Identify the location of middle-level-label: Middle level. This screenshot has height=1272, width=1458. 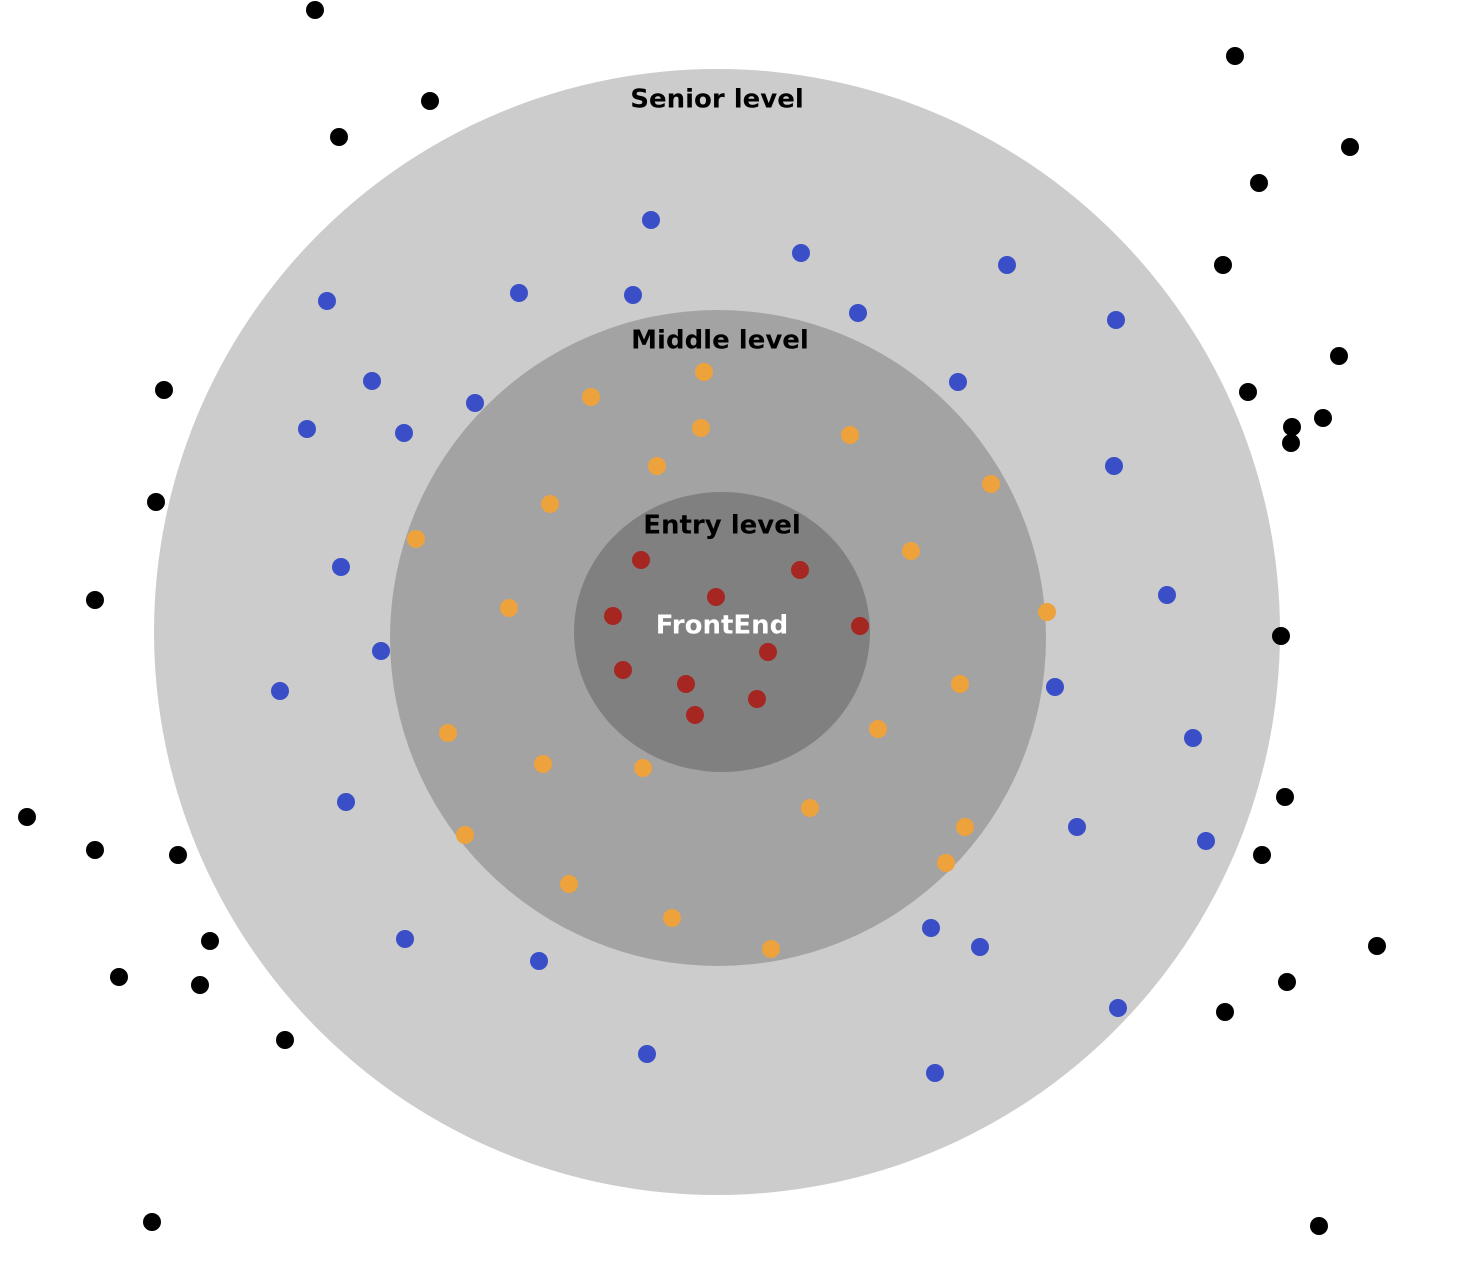
(720, 341).